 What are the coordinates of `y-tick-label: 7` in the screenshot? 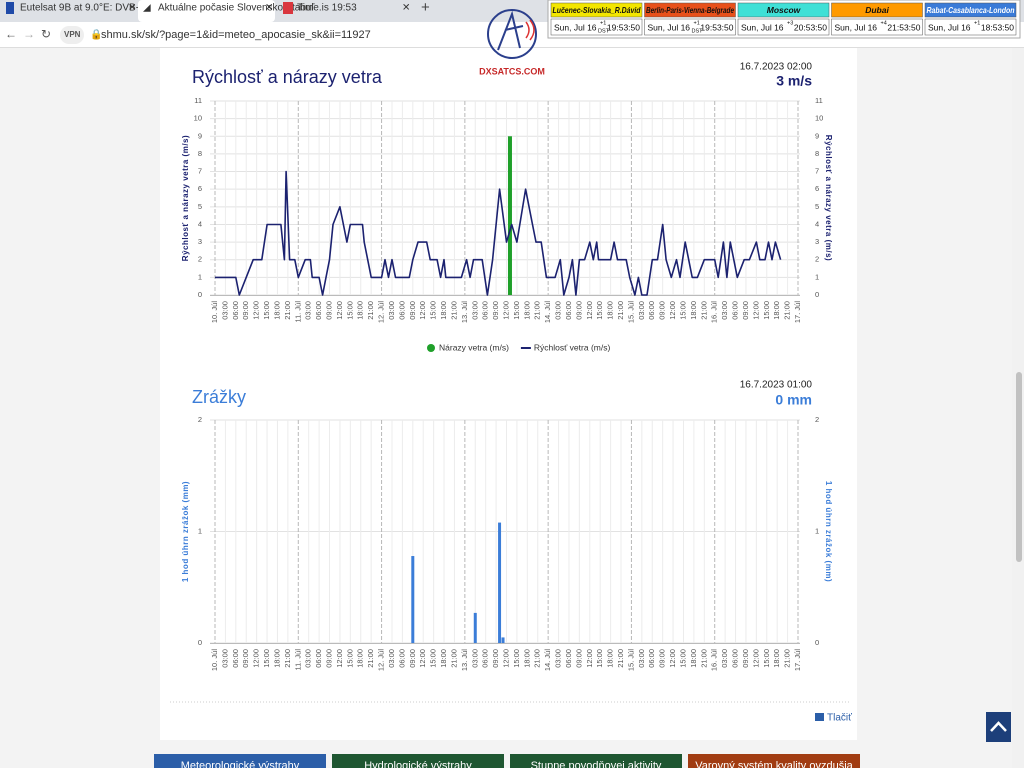 It's located at (200, 171).